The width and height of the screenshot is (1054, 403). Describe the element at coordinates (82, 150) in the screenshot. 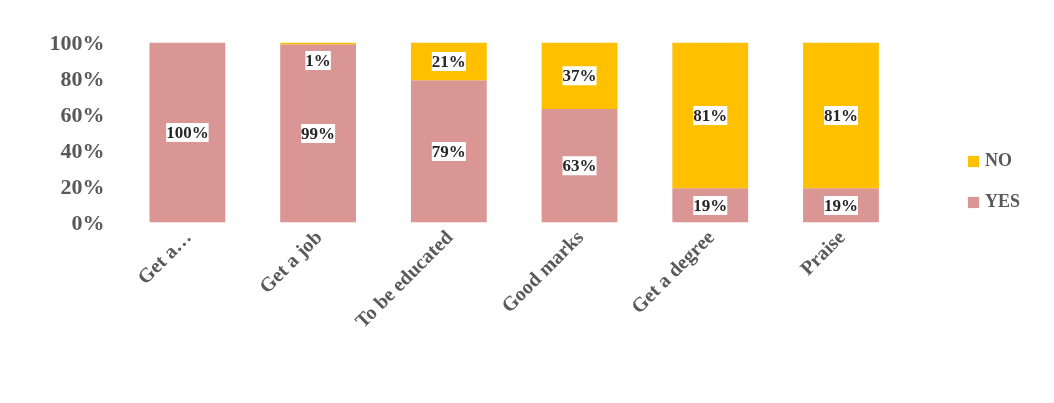

I see `y-tick-label: 40%` at that location.